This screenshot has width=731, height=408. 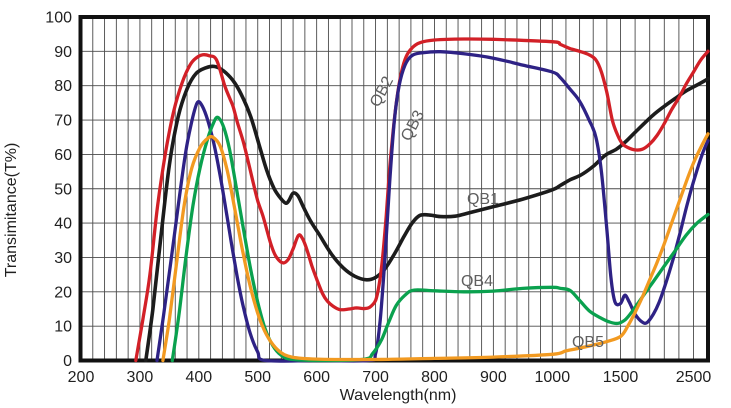 What do you see at coordinates (63, 155) in the screenshot?
I see `y-tick-label: 60` at bounding box center [63, 155].